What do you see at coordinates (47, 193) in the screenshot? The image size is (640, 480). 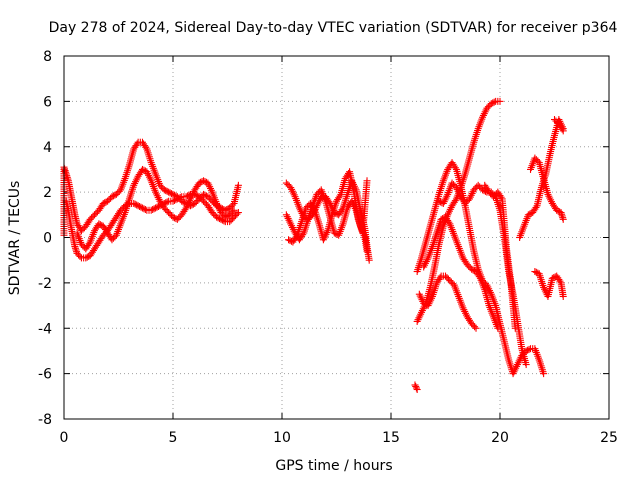 I see `y-tick-label: 2` at bounding box center [47, 193].